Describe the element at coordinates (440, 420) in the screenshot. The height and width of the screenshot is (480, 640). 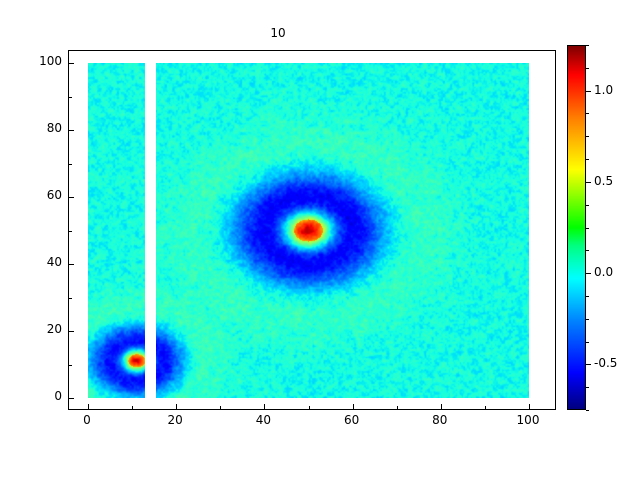
I see `x-tick-label: 80` at that location.